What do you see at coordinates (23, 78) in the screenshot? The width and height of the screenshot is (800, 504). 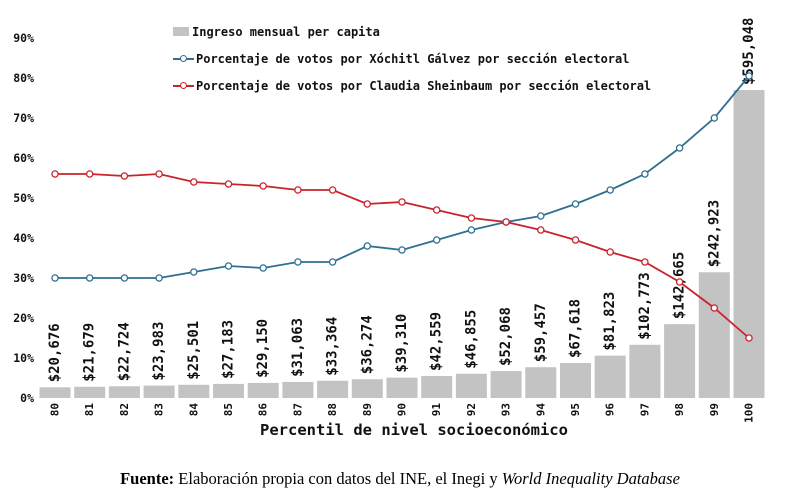 I see `y-tick-label: 80%` at bounding box center [23, 78].